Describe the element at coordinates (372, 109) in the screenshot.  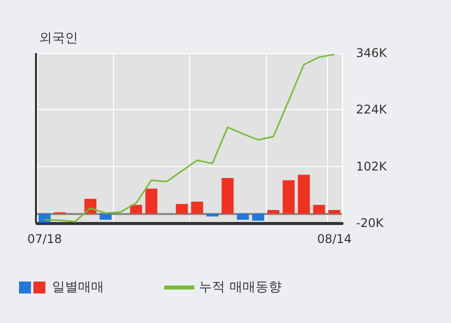
I see `y-tick-label: 224K` at that location.